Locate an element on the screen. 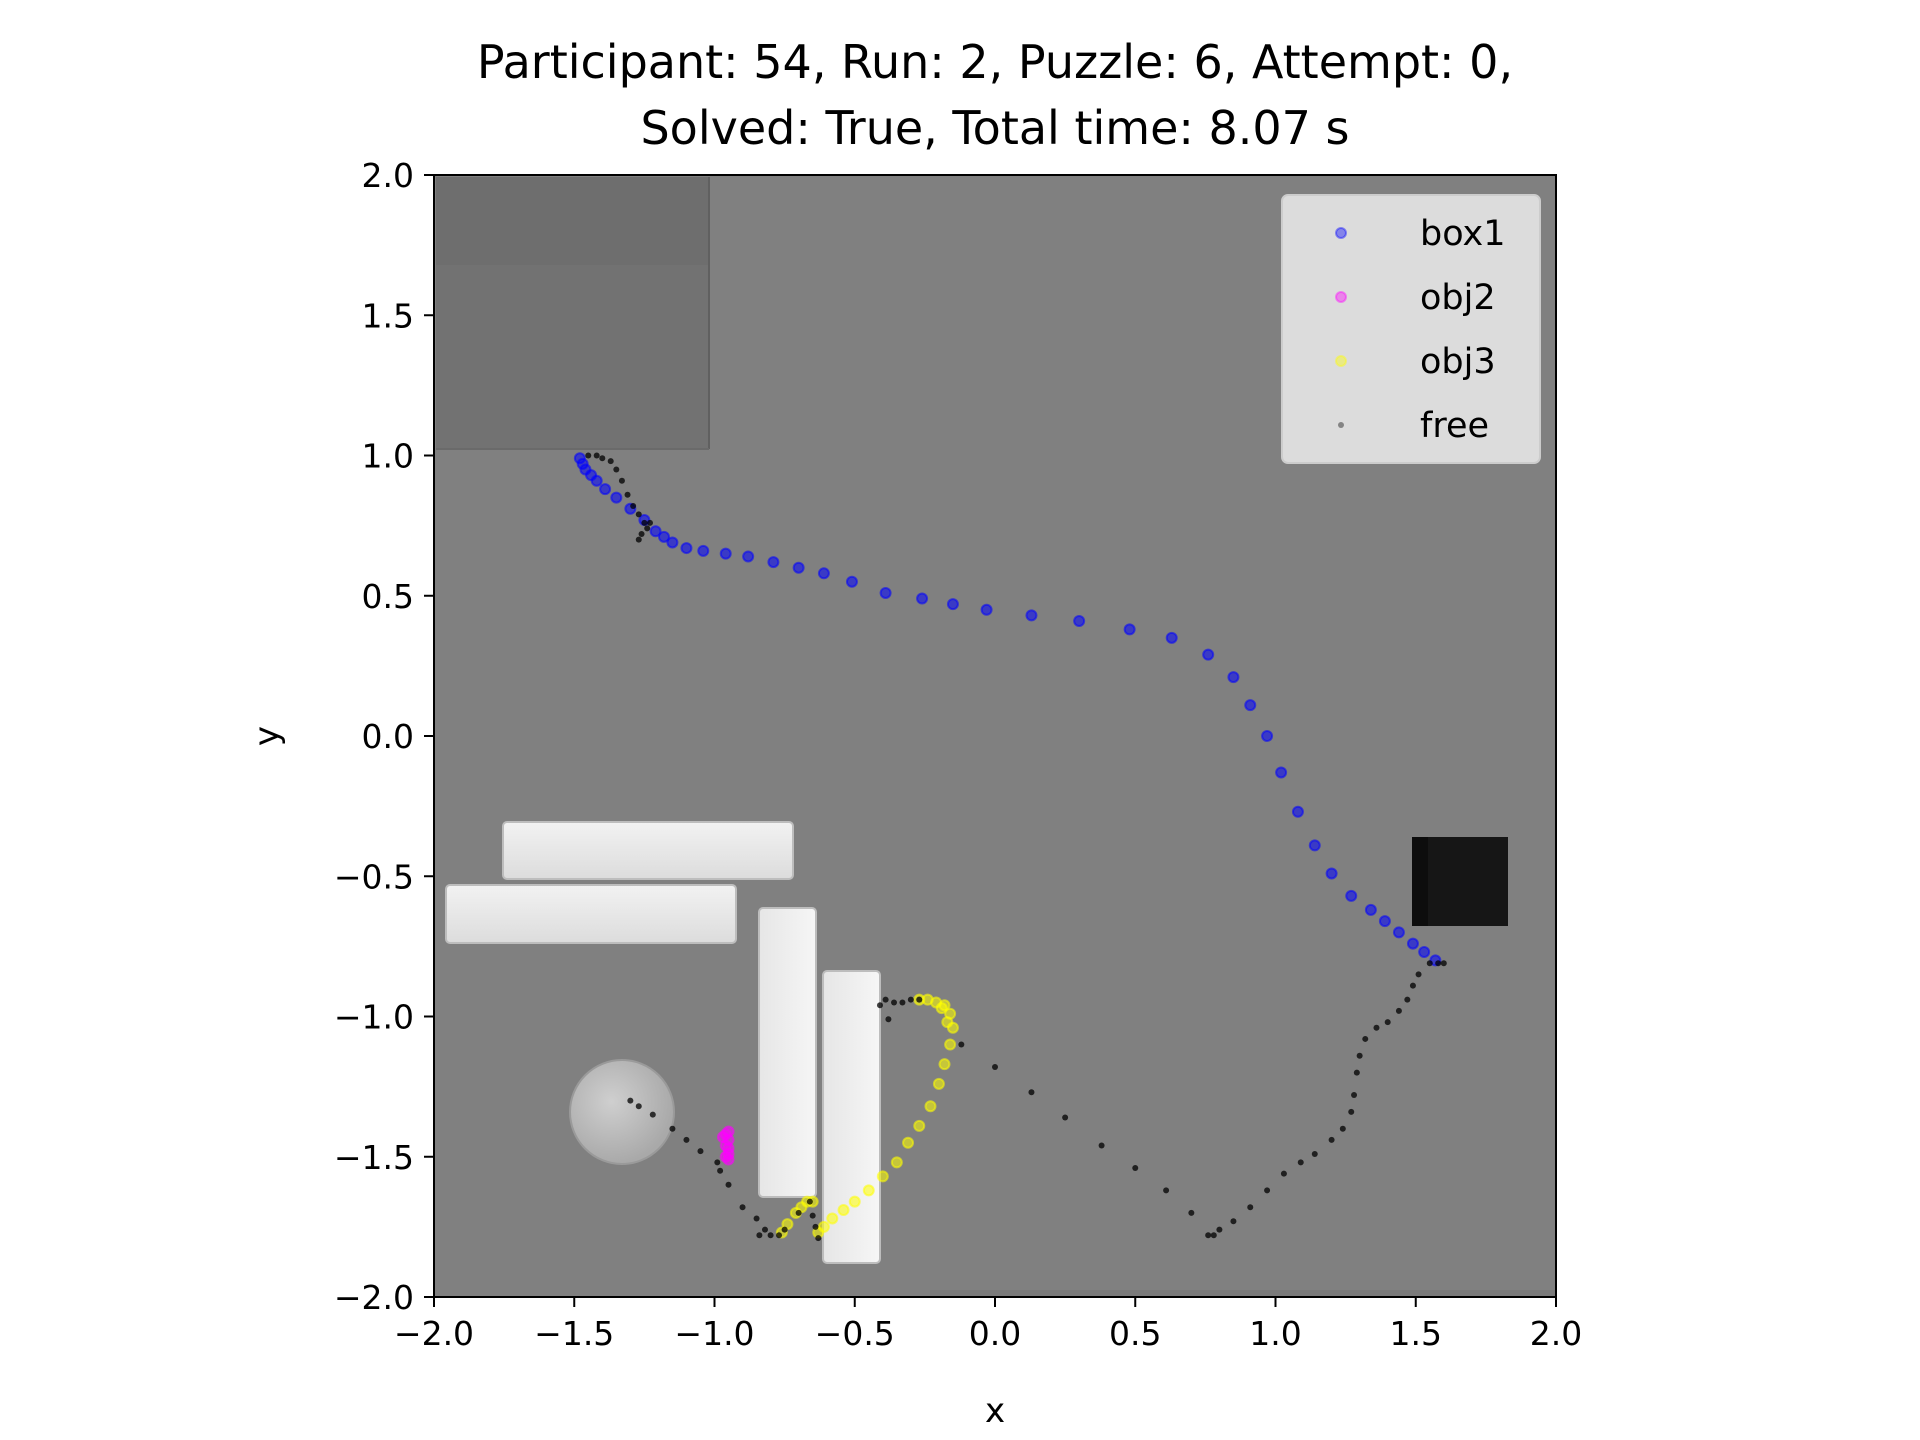 This screenshot has width=1920, height=1440. x-tick-label: 1.5 is located at coordinates (1416, 1333).